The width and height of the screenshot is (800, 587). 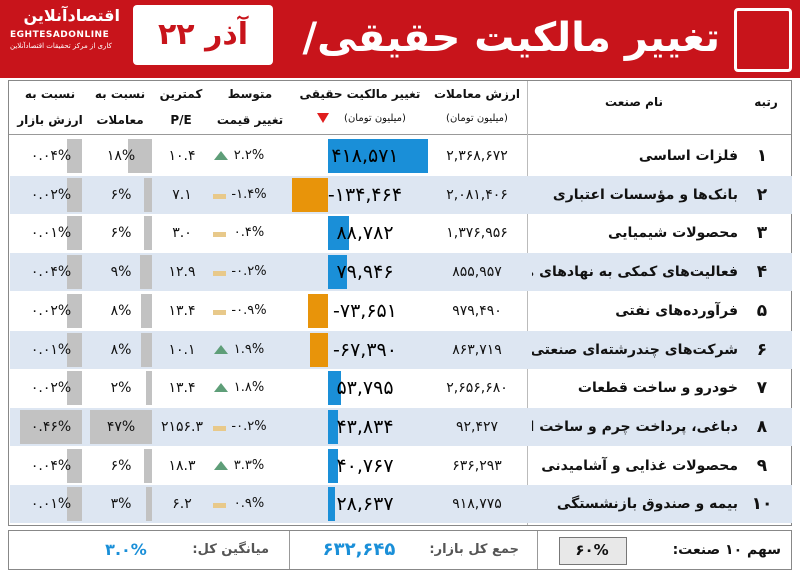 I want to click on share-of-market: ۰.۴۶%, so click(x=51, y=426).